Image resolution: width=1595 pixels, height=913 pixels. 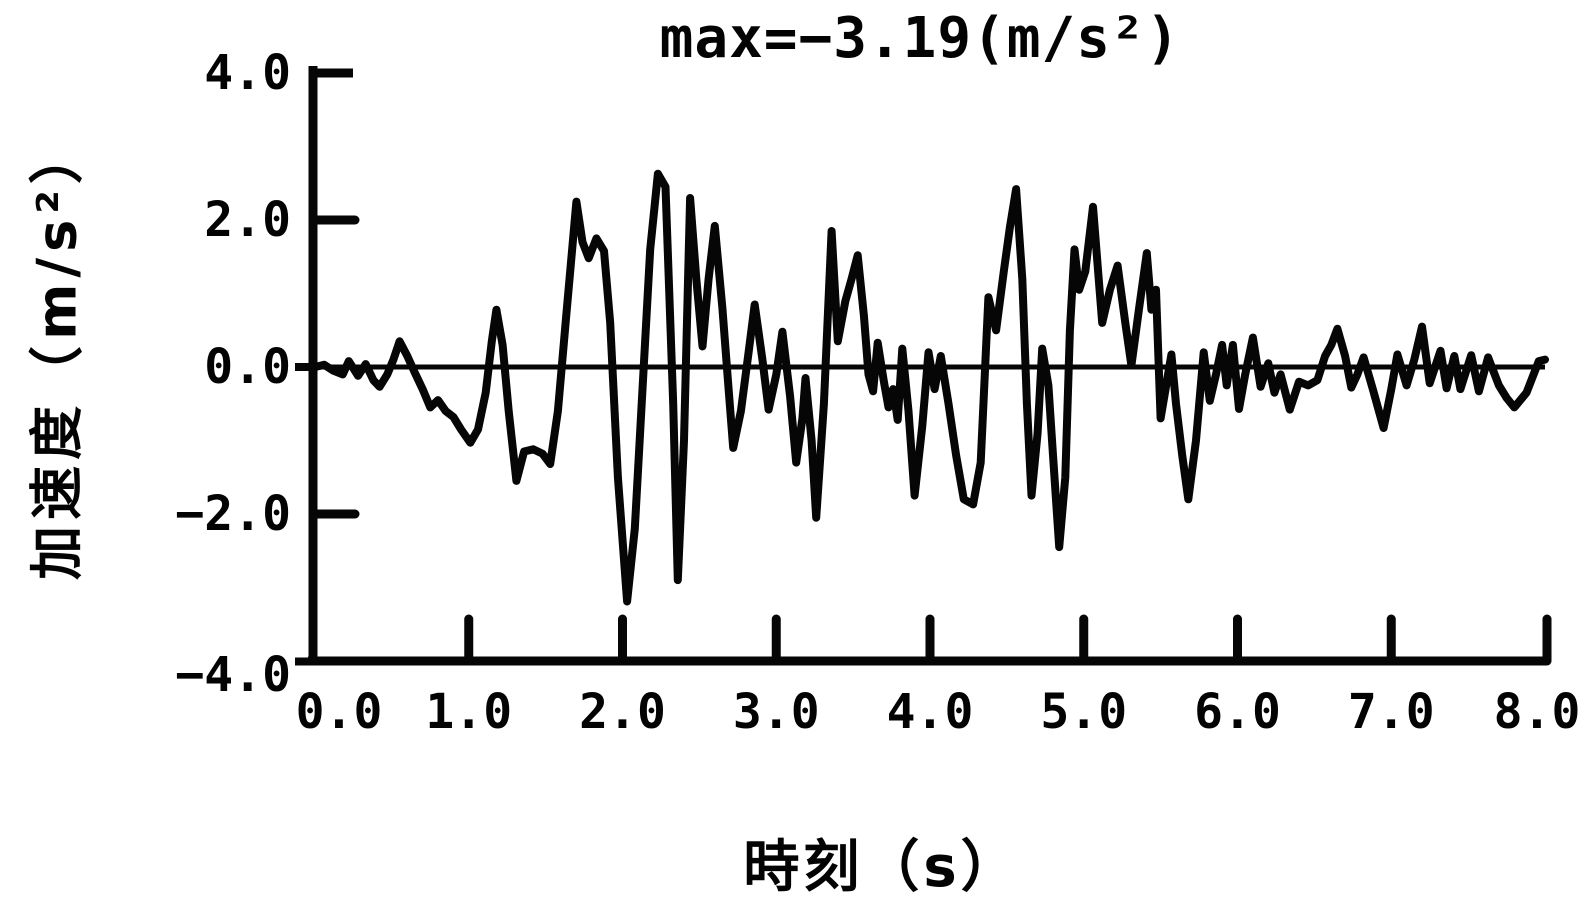 What do you see at coordinates (469, 712) in the screenshot?
I see `x-tick-label: 1.0` at bounding box center [469, 712].